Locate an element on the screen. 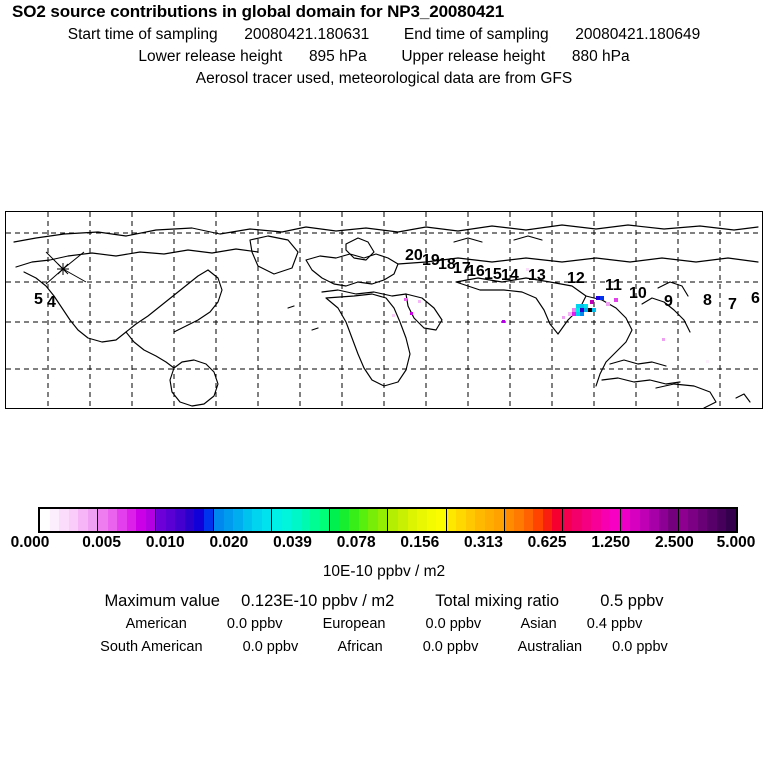 The height and width of the screenshot is (768, 768). colorbar-tick-11: 5.000 is located at coordinates (736, 542).